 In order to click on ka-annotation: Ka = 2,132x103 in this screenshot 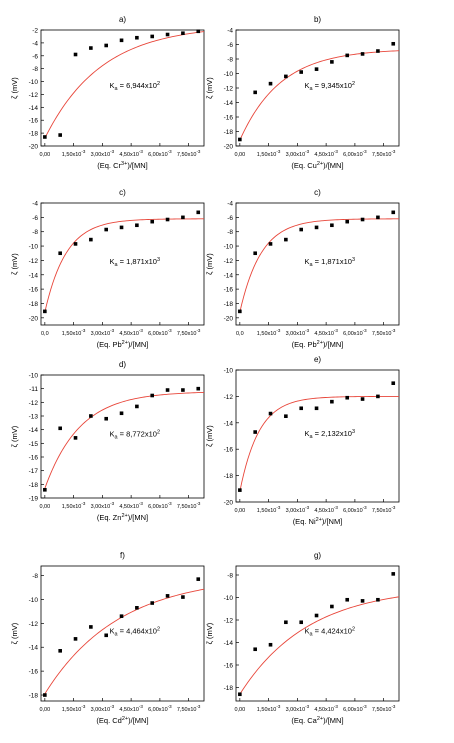, I will do `click(329, 434)`.